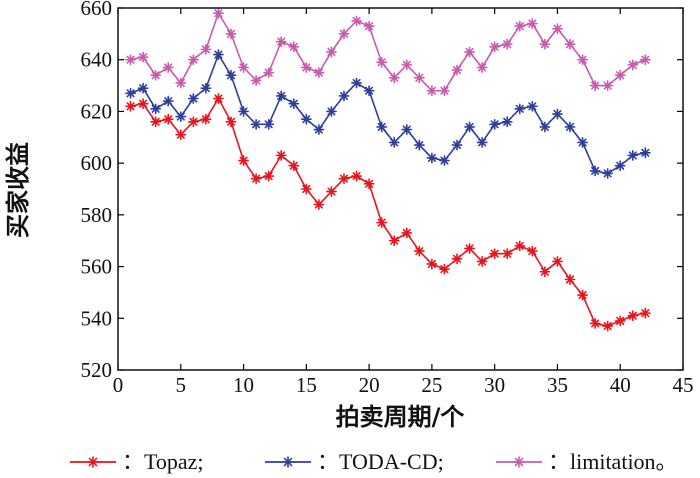 The height and width of the screenshot is (478, 700). I want to click on y-tick-label: 640, so click(97, 60).